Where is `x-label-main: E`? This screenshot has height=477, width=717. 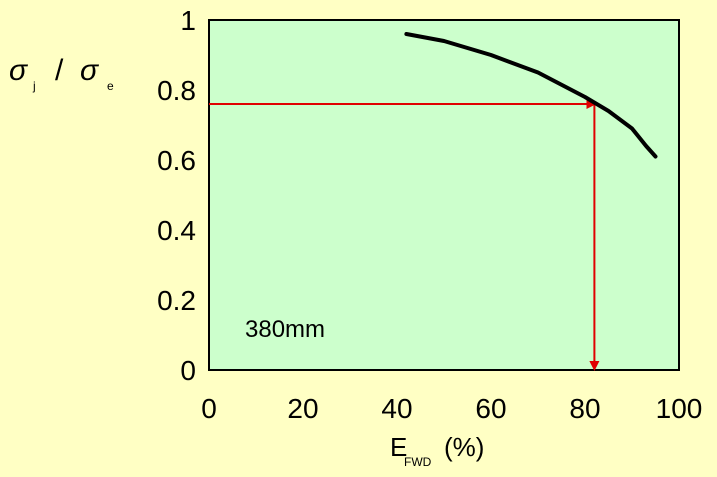 x-label-main: E is located at coordinates (398, 447).